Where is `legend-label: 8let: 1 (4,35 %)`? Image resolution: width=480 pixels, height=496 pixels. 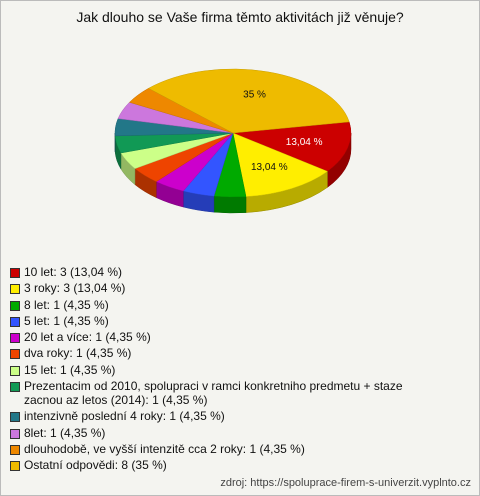 legend-label: 8let: 1 (4,35 %) is located at coordinates (65, 432).